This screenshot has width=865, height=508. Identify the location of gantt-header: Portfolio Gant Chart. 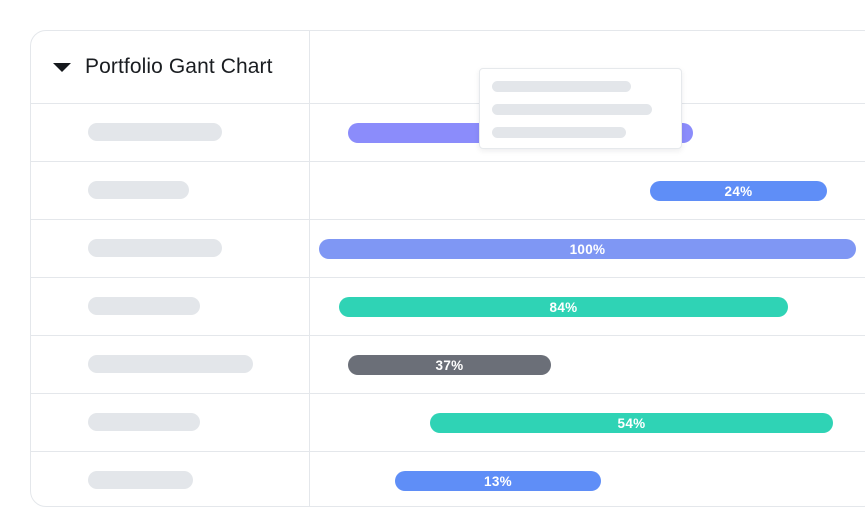
(170, 67).